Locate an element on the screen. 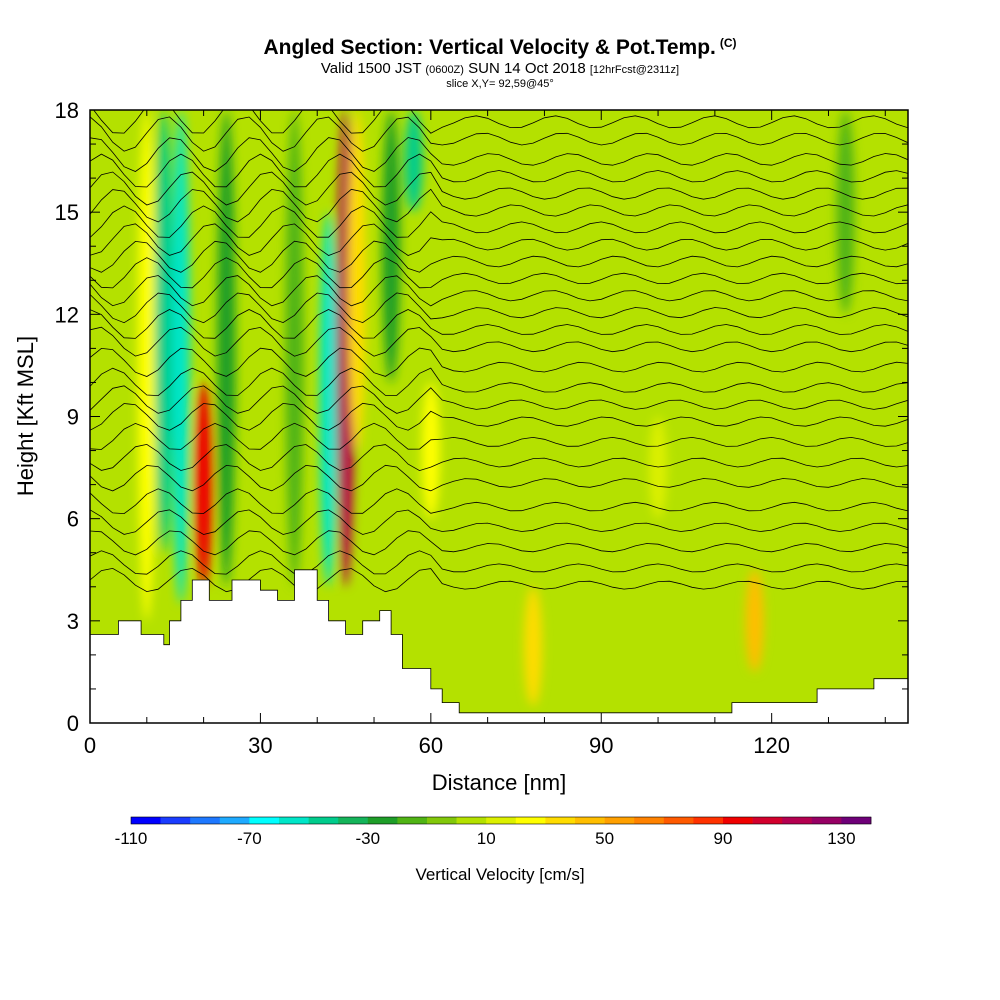  colorbar-tick-label: -30 is located at coordinates (368, 838).